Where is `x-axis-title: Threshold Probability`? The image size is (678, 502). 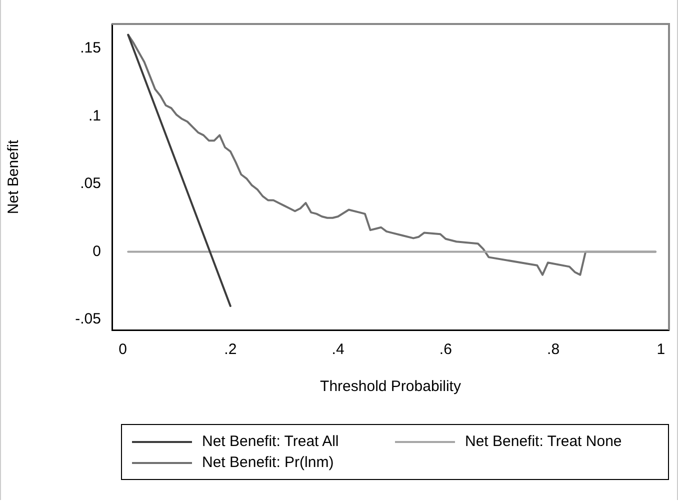
x-axis-title: Threshold Probability is located at coordinates (391, 387).